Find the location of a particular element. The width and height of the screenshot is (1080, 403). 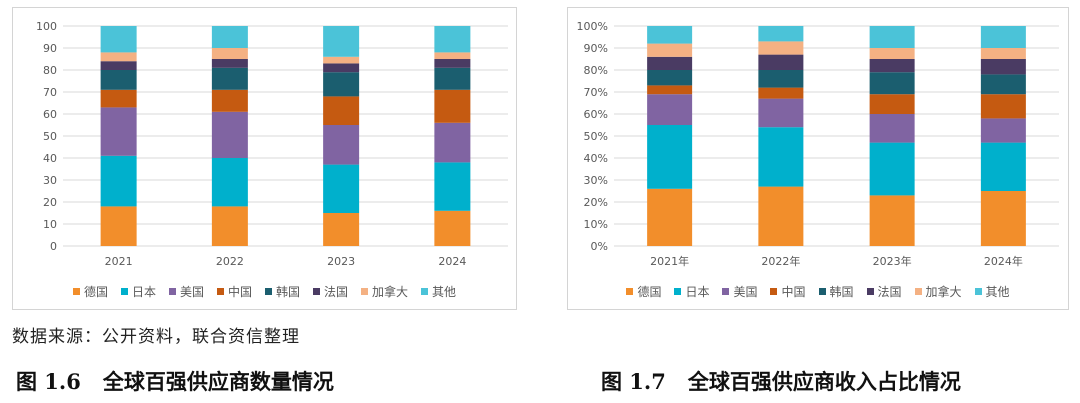

x-tick-label: 2021 is located at coordinates (119, 261).